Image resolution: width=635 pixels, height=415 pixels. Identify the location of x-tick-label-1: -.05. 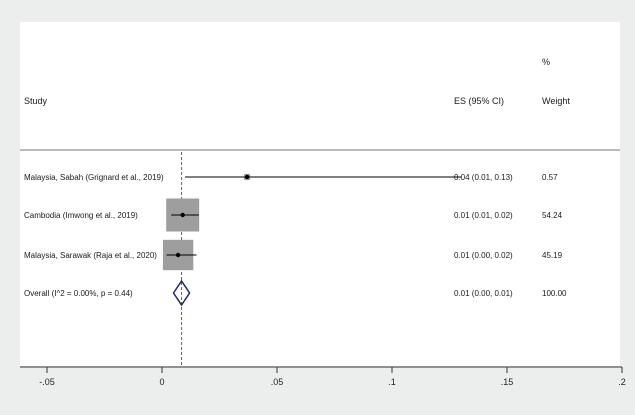
(47, 382).